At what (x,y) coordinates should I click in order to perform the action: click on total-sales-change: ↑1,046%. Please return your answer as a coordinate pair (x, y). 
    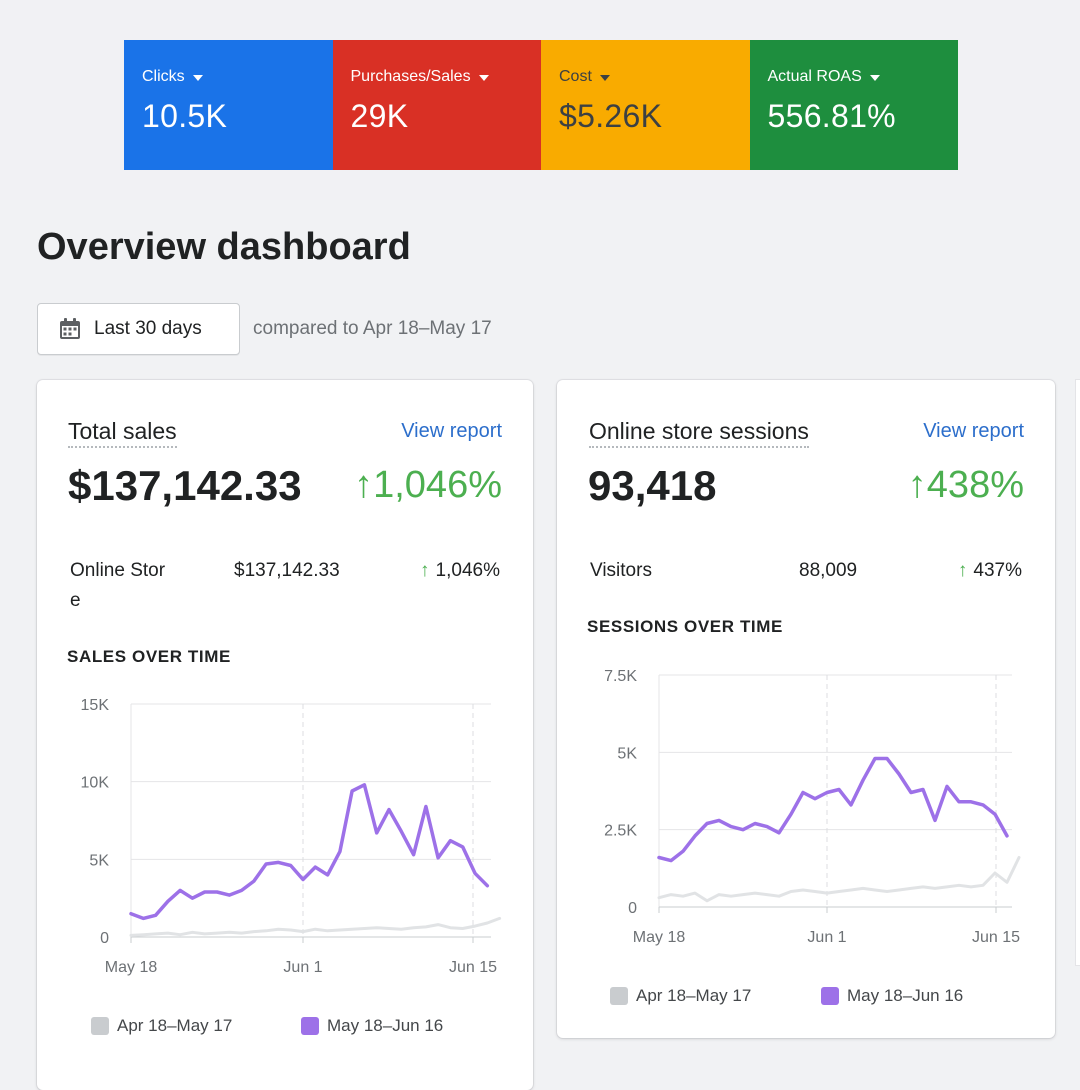
    Looking at the image, I should click on (428, 485).